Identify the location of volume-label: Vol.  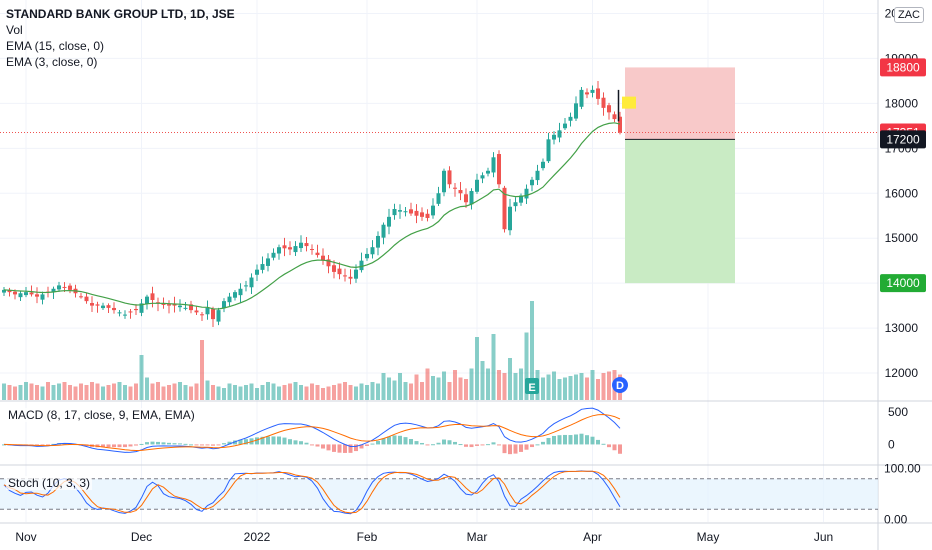
(14, 30).